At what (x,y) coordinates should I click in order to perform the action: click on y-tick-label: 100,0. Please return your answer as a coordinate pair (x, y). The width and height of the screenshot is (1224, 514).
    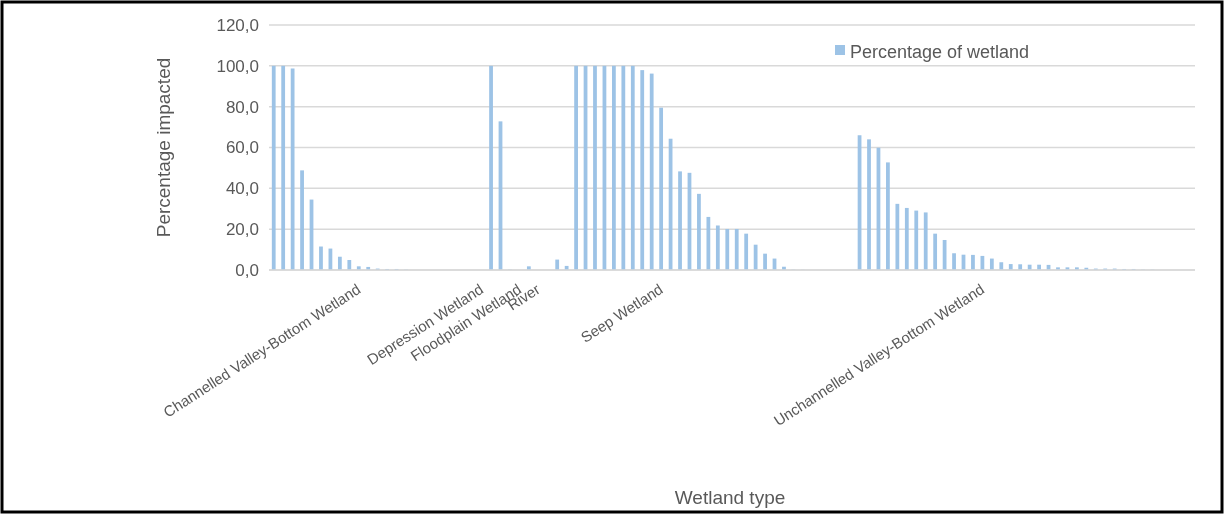
    Looking at the image, I should click on (237, 66).